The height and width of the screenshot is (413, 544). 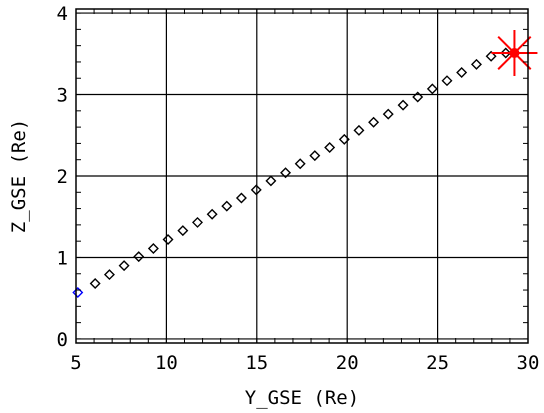 What do you see at coordinates (528, 363) in the screenshot?
I see `x-tick-label: 30` at bounding box center [528, 363].